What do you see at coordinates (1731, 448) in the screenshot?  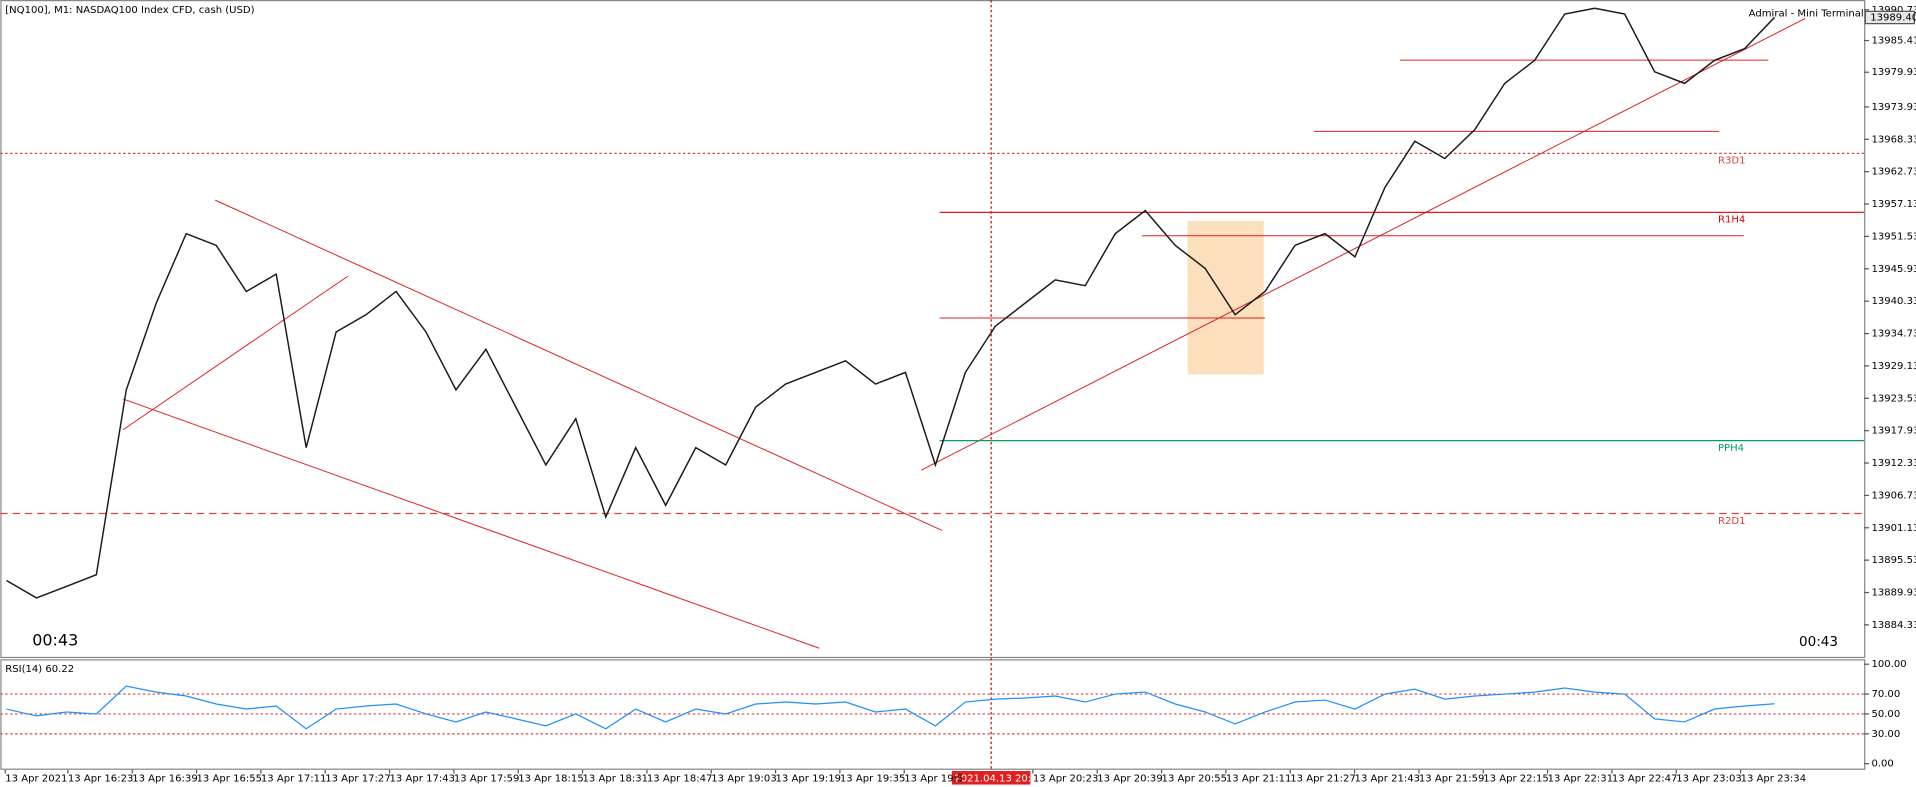 I see `level-label: PPH4` at bounding box center [1731, 448].